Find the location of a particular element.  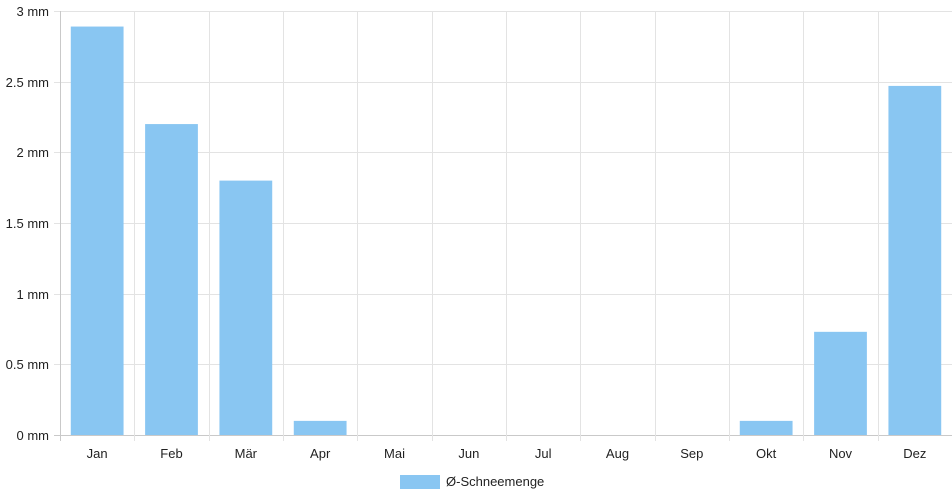

y-tick-label: 3 mm is located at coordinates (33, 11).